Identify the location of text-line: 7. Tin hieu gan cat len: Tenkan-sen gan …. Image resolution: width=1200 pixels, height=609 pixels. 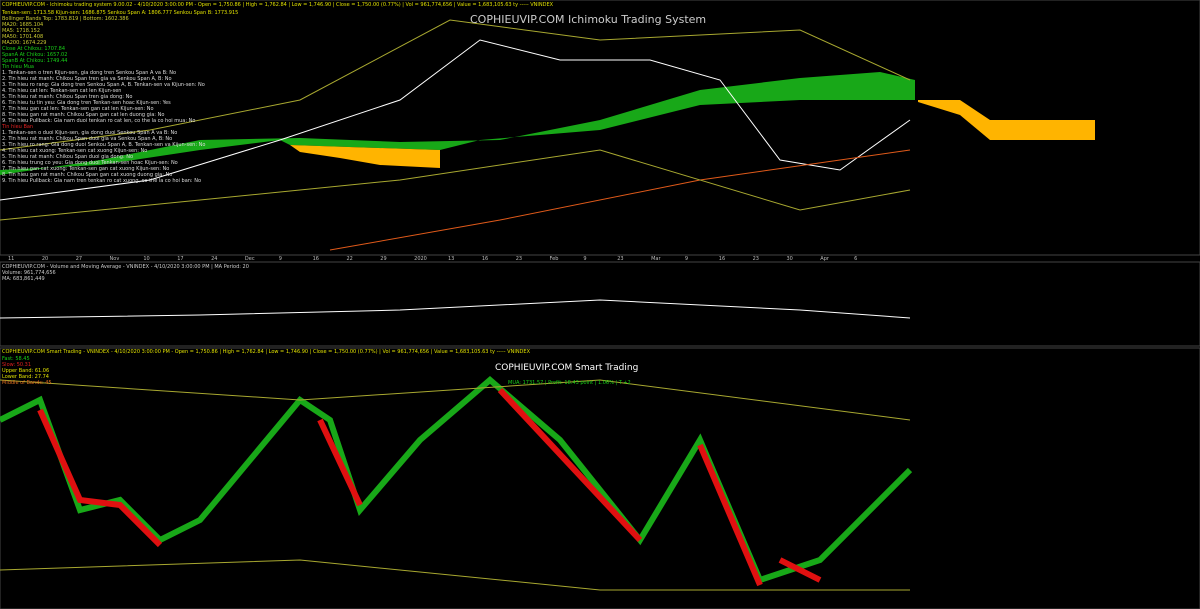
(78, 109).